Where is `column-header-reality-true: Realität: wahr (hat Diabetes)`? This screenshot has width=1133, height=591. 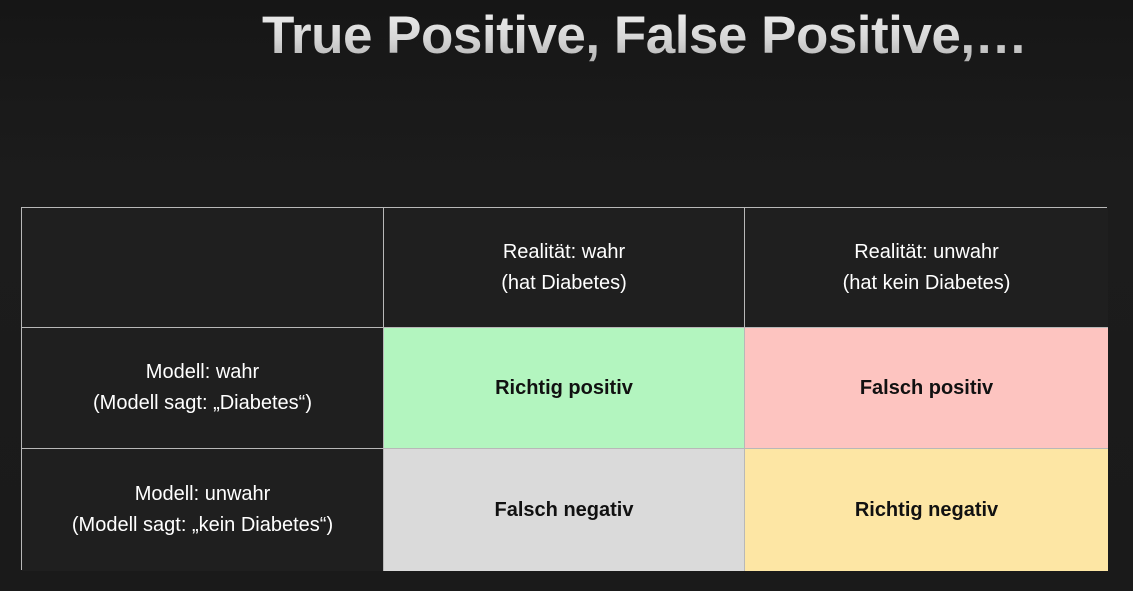 column-header-reality-true: Realität: wahr (hat Diabetes) is located at coordinates (564, 268).